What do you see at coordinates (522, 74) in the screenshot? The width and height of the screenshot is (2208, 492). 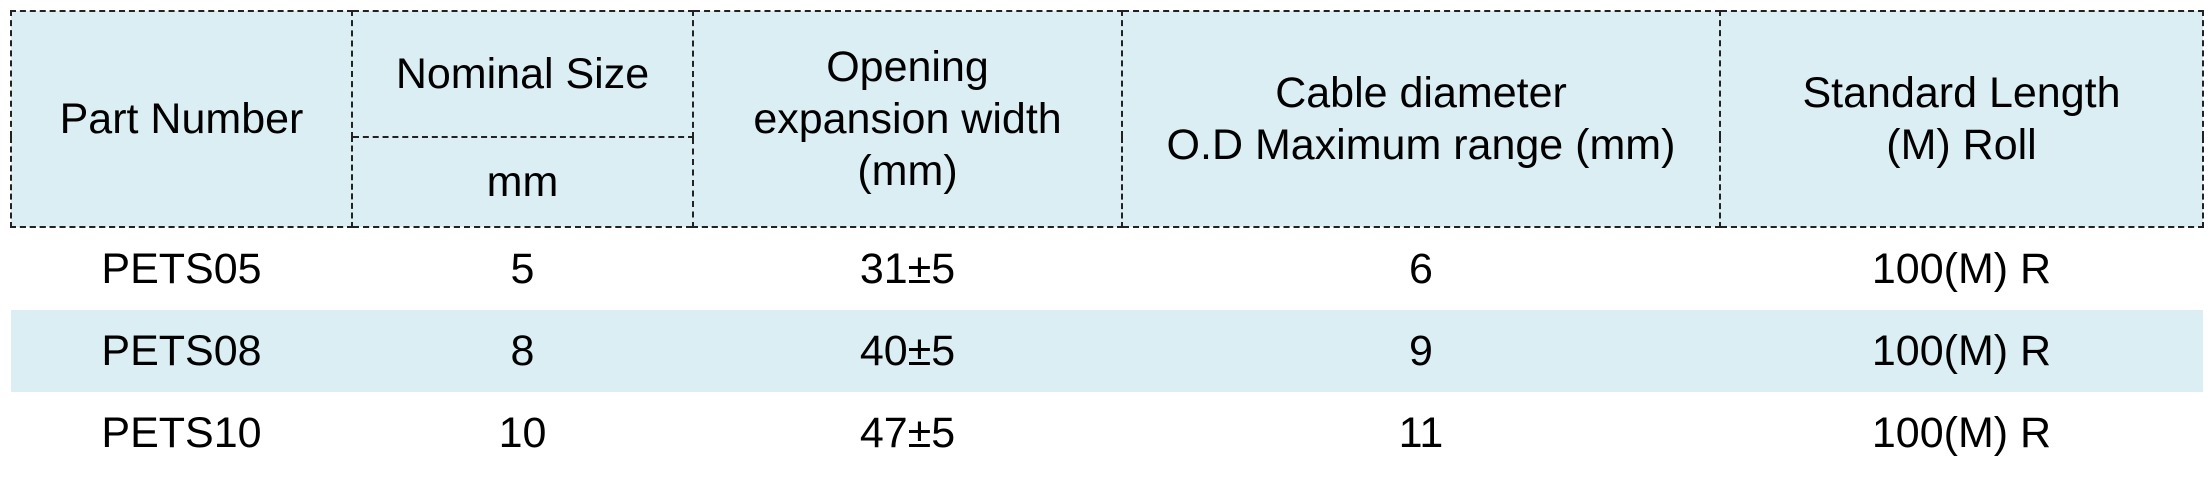 I see `header-nominal-size: Nominal Size` at bounding box center [522, 74].